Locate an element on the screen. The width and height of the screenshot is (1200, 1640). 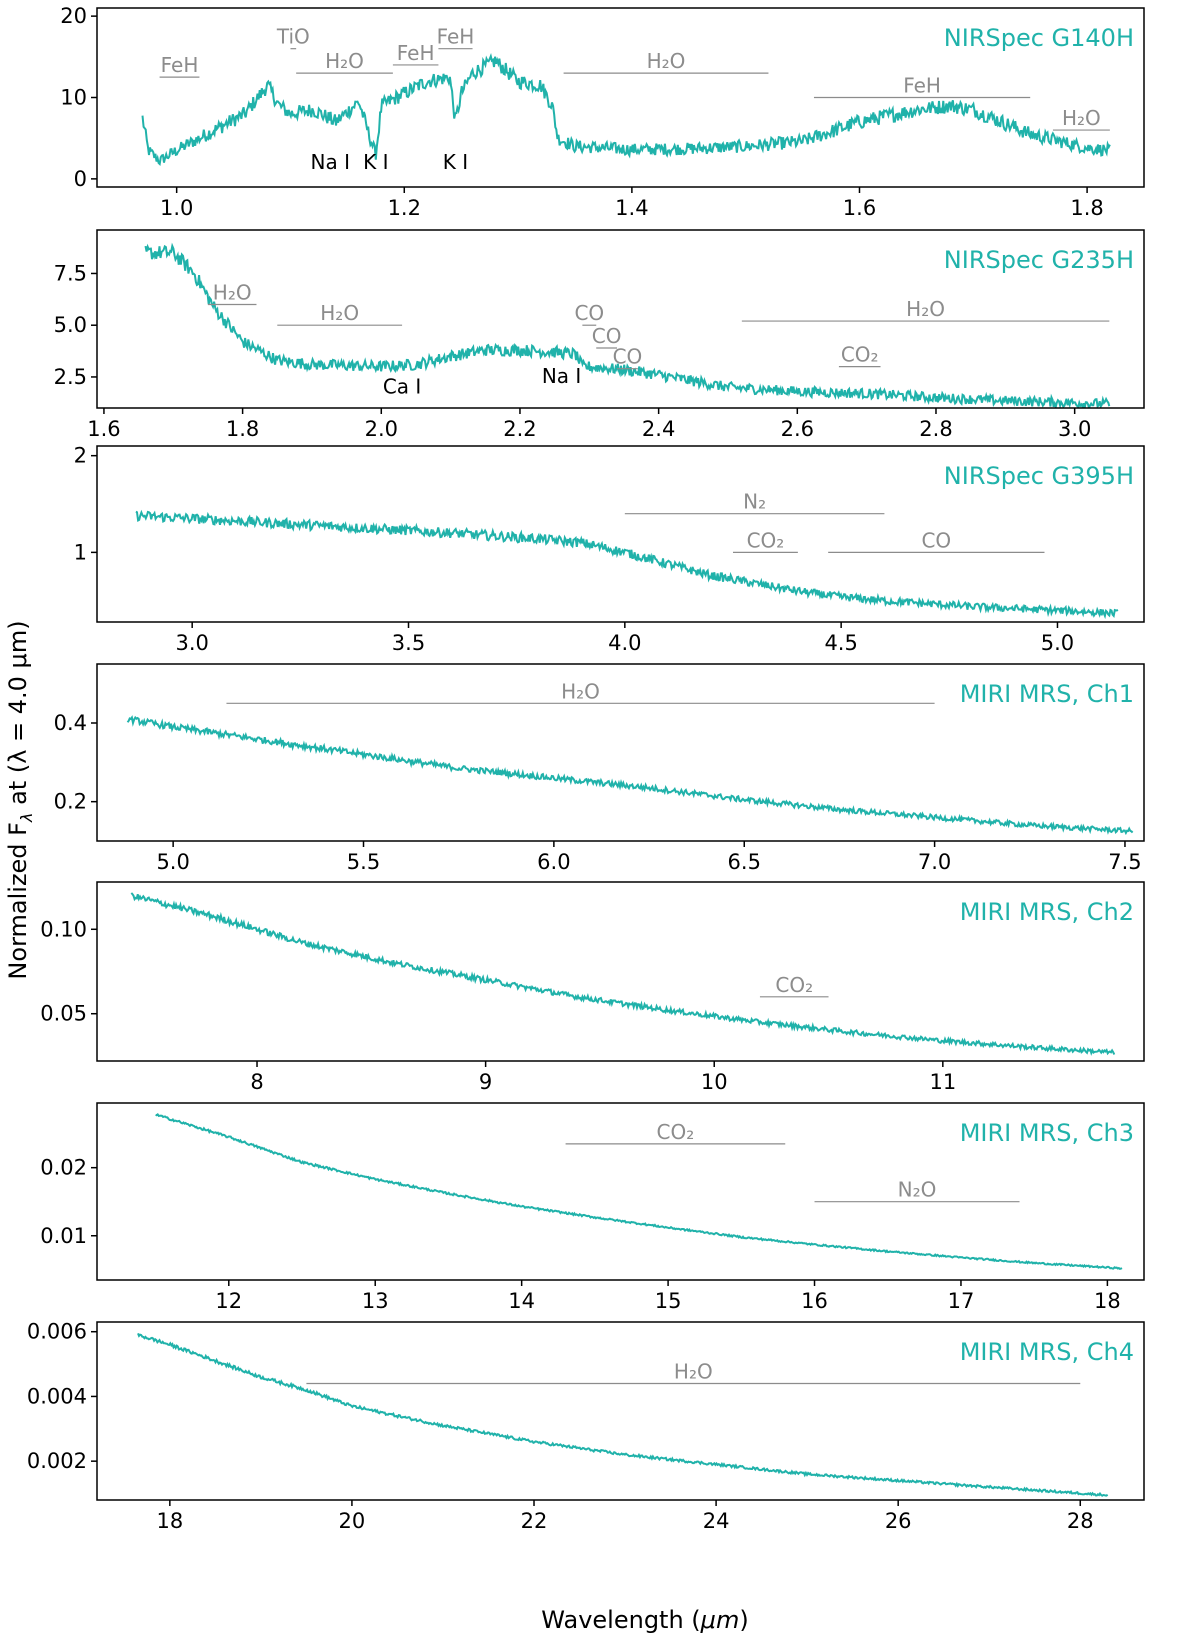
x-tick-label: 2.4 is located at coordinates (658, 429).